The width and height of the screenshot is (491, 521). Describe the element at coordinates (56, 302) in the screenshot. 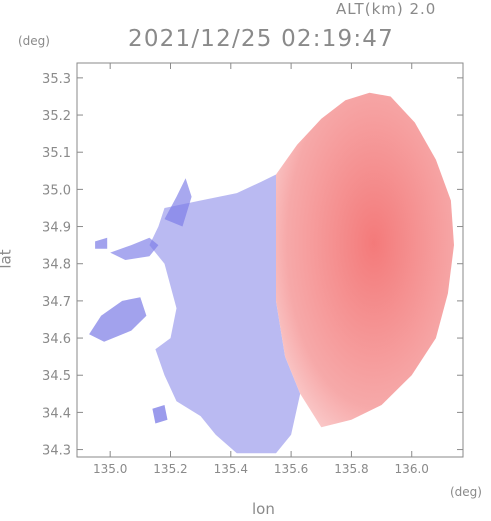

I see `y-tick-label: 34.7` at that location.